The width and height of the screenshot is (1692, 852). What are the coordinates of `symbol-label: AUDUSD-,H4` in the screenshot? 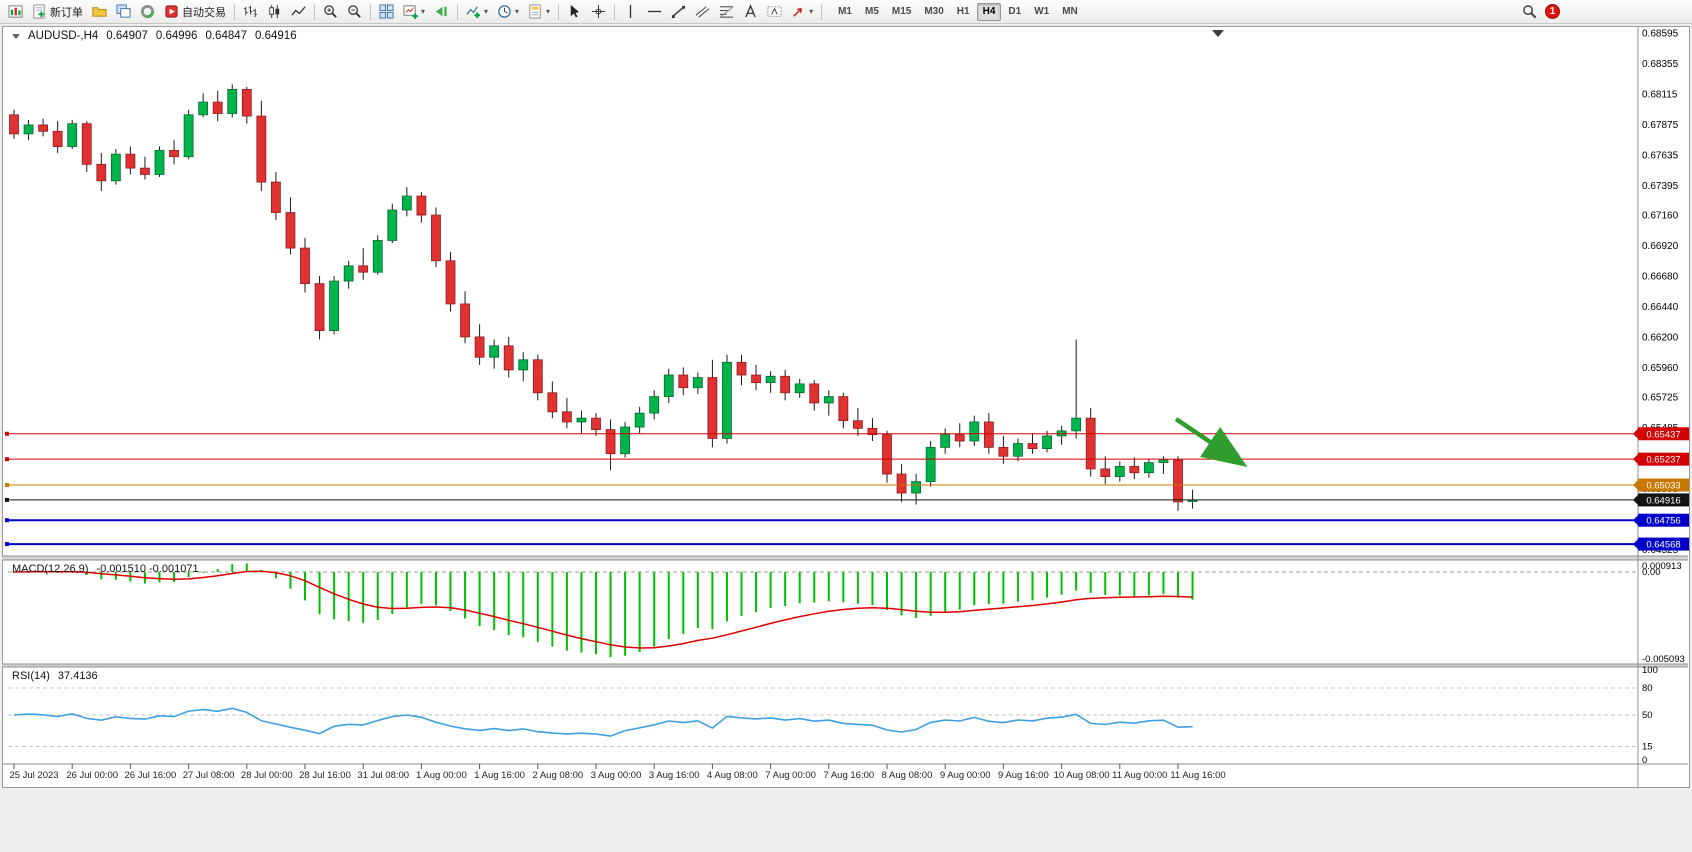 It's located at (63, 36).